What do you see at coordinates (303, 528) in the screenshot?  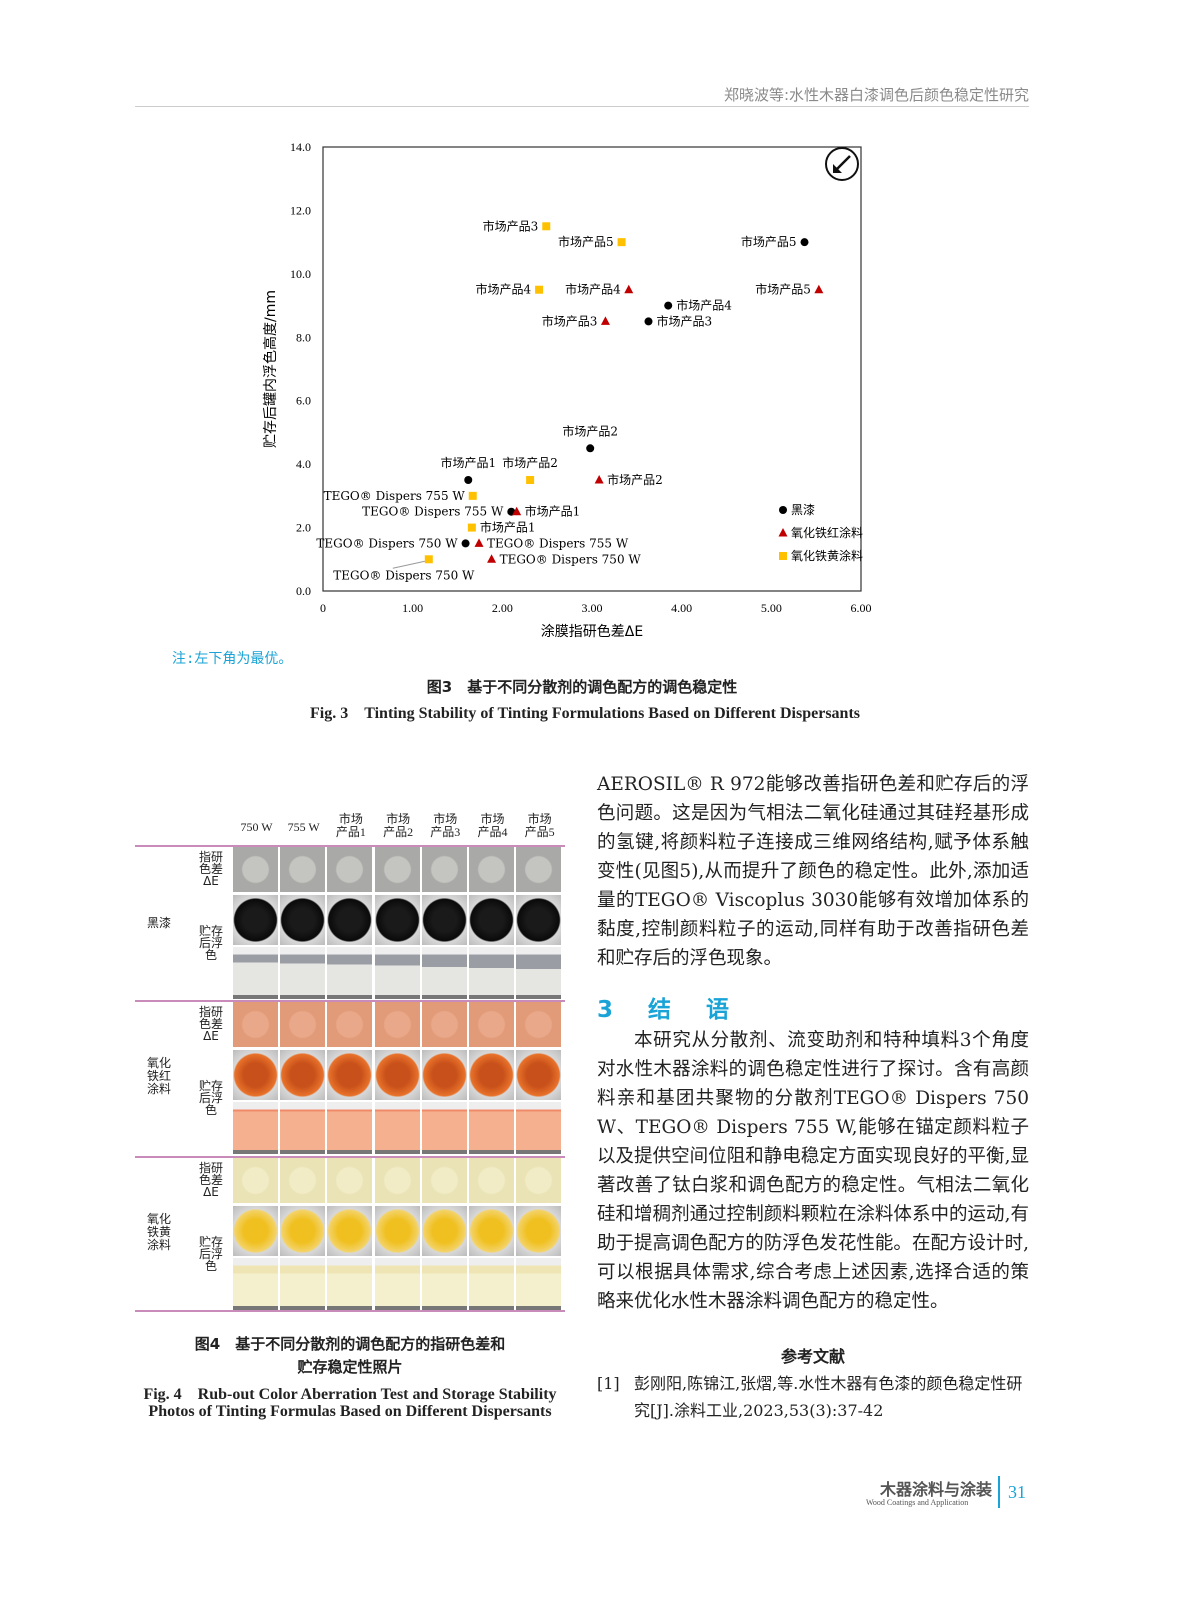 I see `y-tick-label: 2.0` at bounding box center [303, 528].